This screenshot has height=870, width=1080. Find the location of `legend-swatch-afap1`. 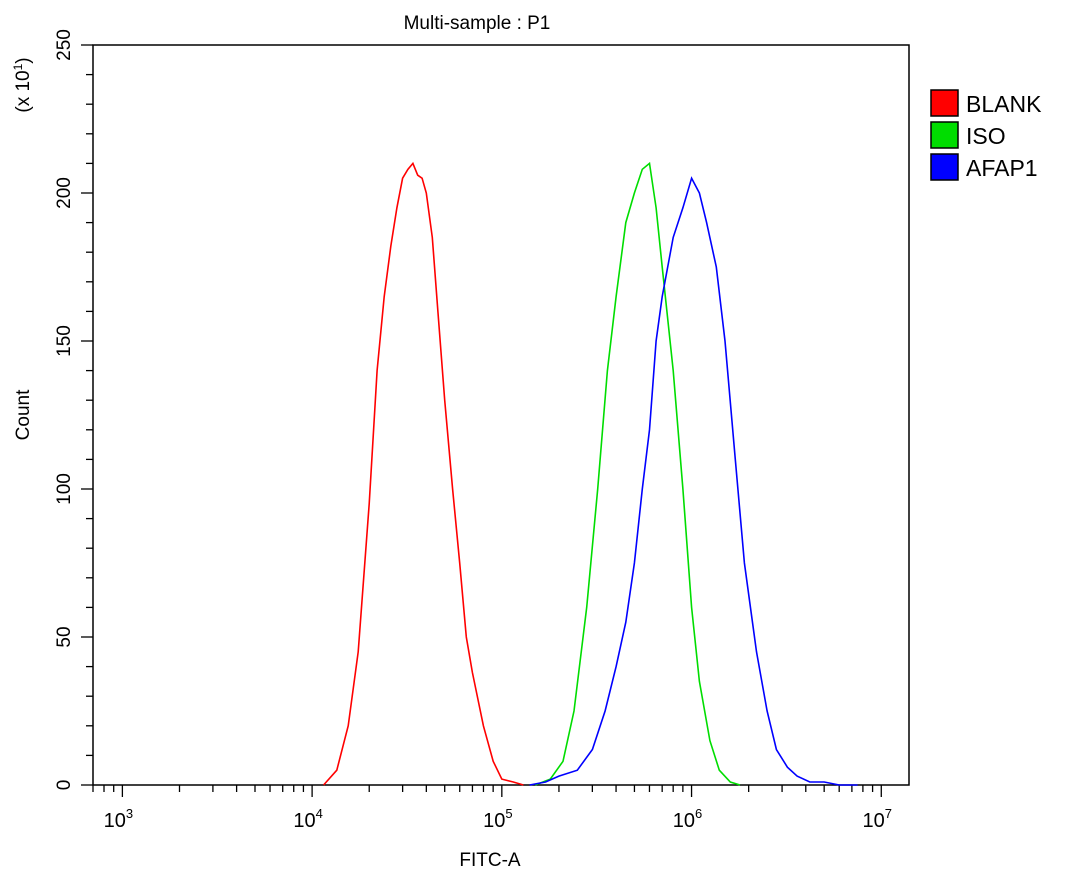

legend-swatch-afap1 is located at coordinates (944, 167).